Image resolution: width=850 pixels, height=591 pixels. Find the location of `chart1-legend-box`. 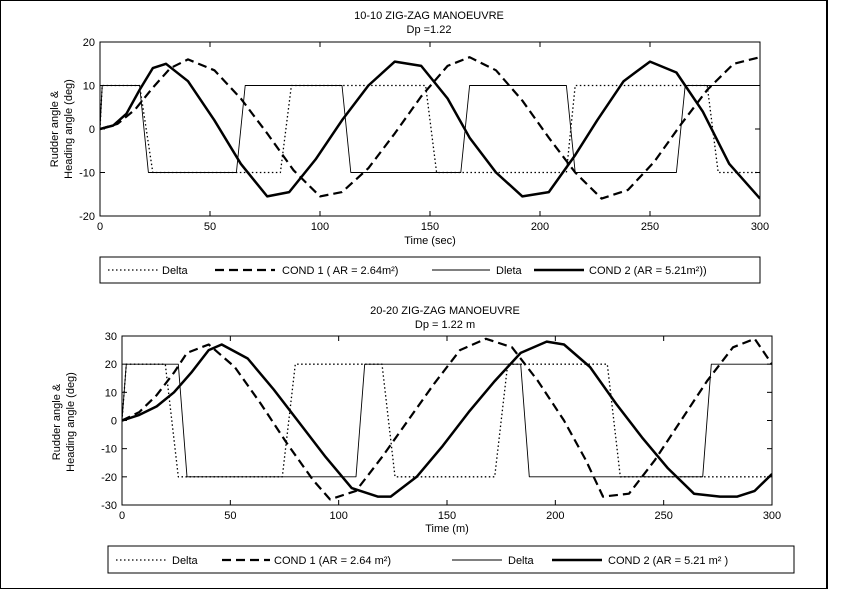

chart1-legend-box is located at coordinates (430, 270).